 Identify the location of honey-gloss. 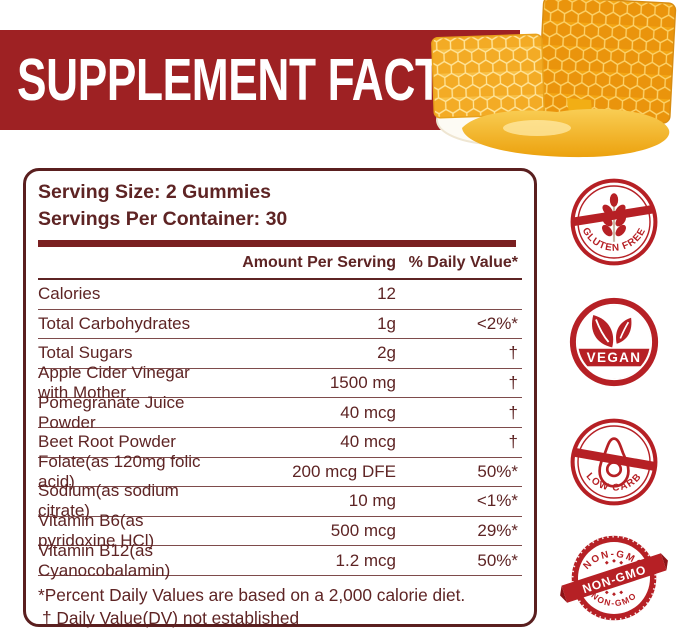
(537, 128).